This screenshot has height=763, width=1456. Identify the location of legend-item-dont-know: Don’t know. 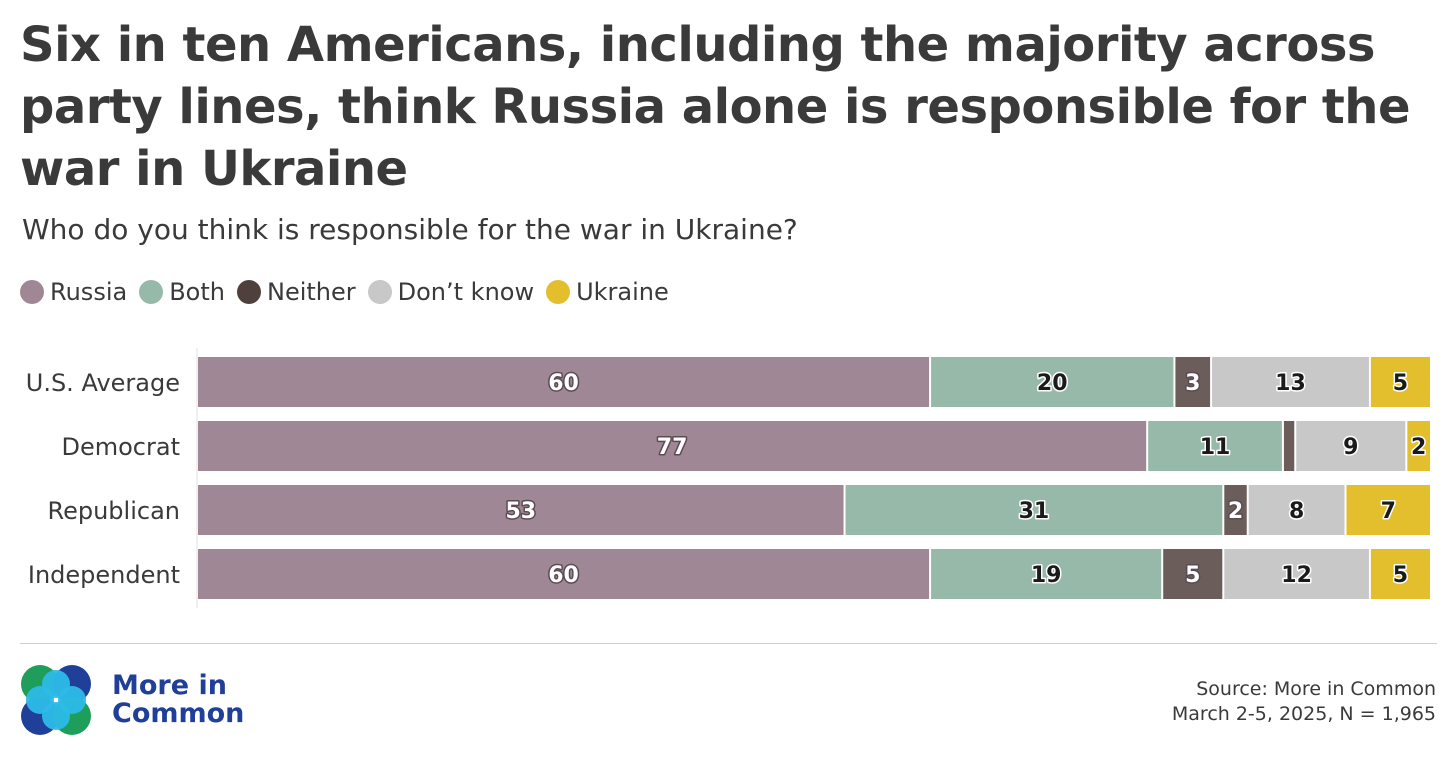
(451, 292).